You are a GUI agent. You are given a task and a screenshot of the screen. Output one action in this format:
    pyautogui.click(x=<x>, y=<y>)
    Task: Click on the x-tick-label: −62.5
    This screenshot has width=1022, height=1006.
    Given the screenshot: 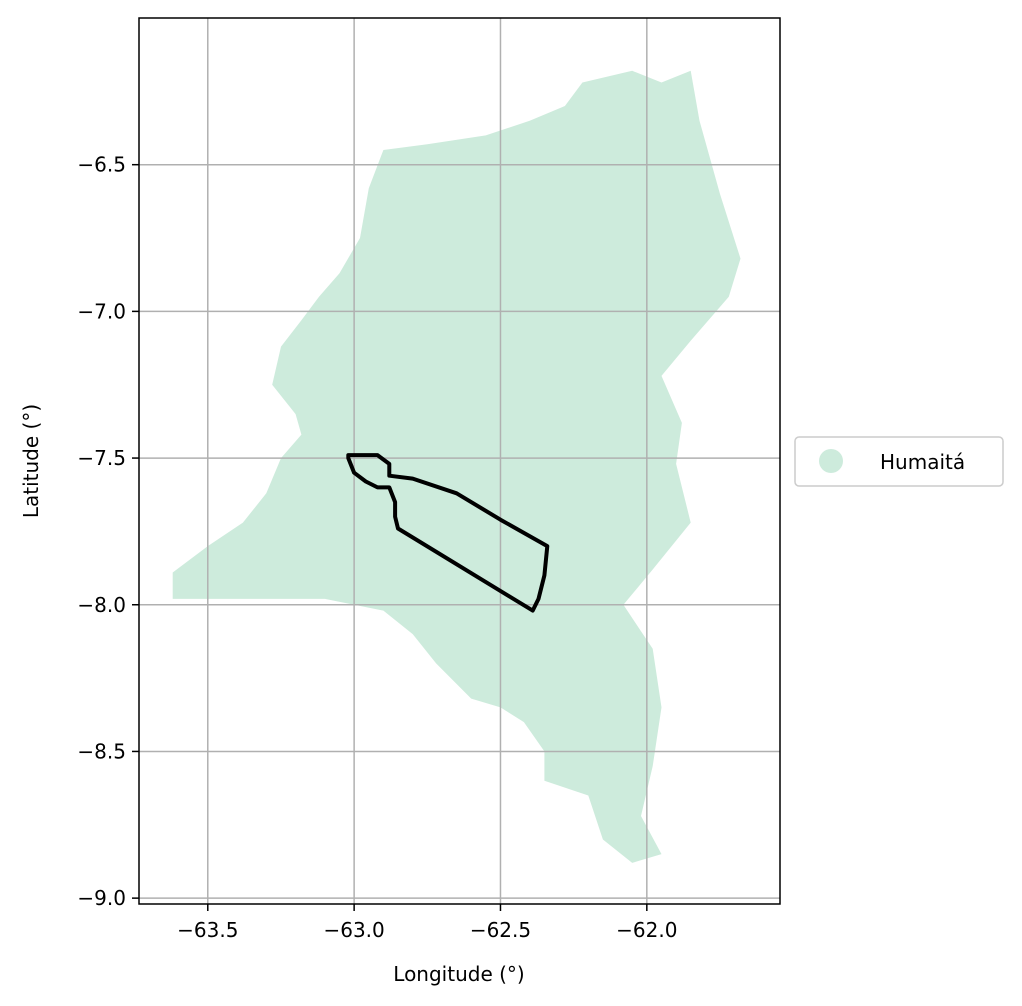 What is the action you would take?
    pyautogui.click(x=500, y=930)
    